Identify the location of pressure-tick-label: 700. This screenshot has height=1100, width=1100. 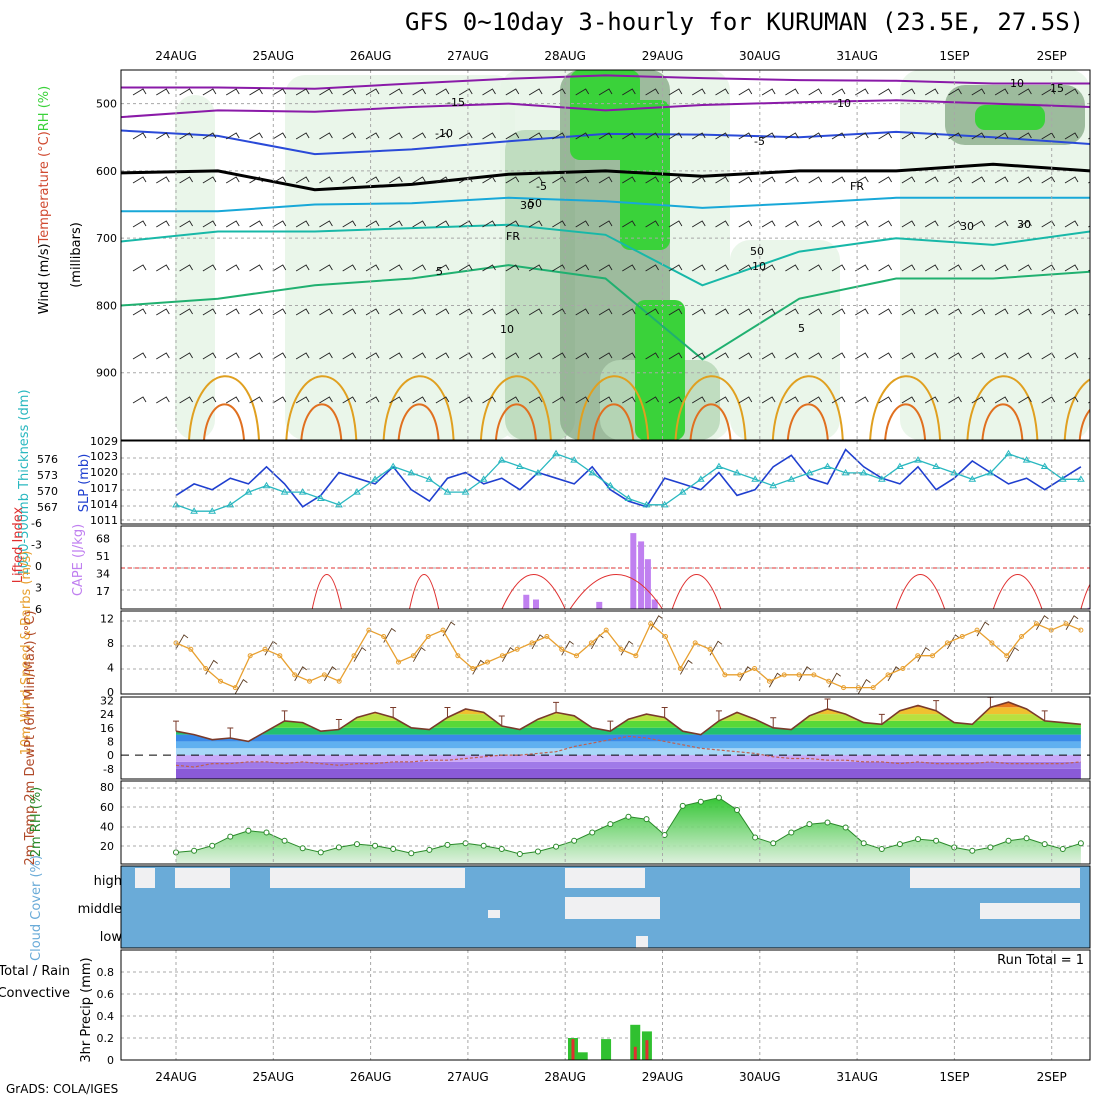
(106, 238).